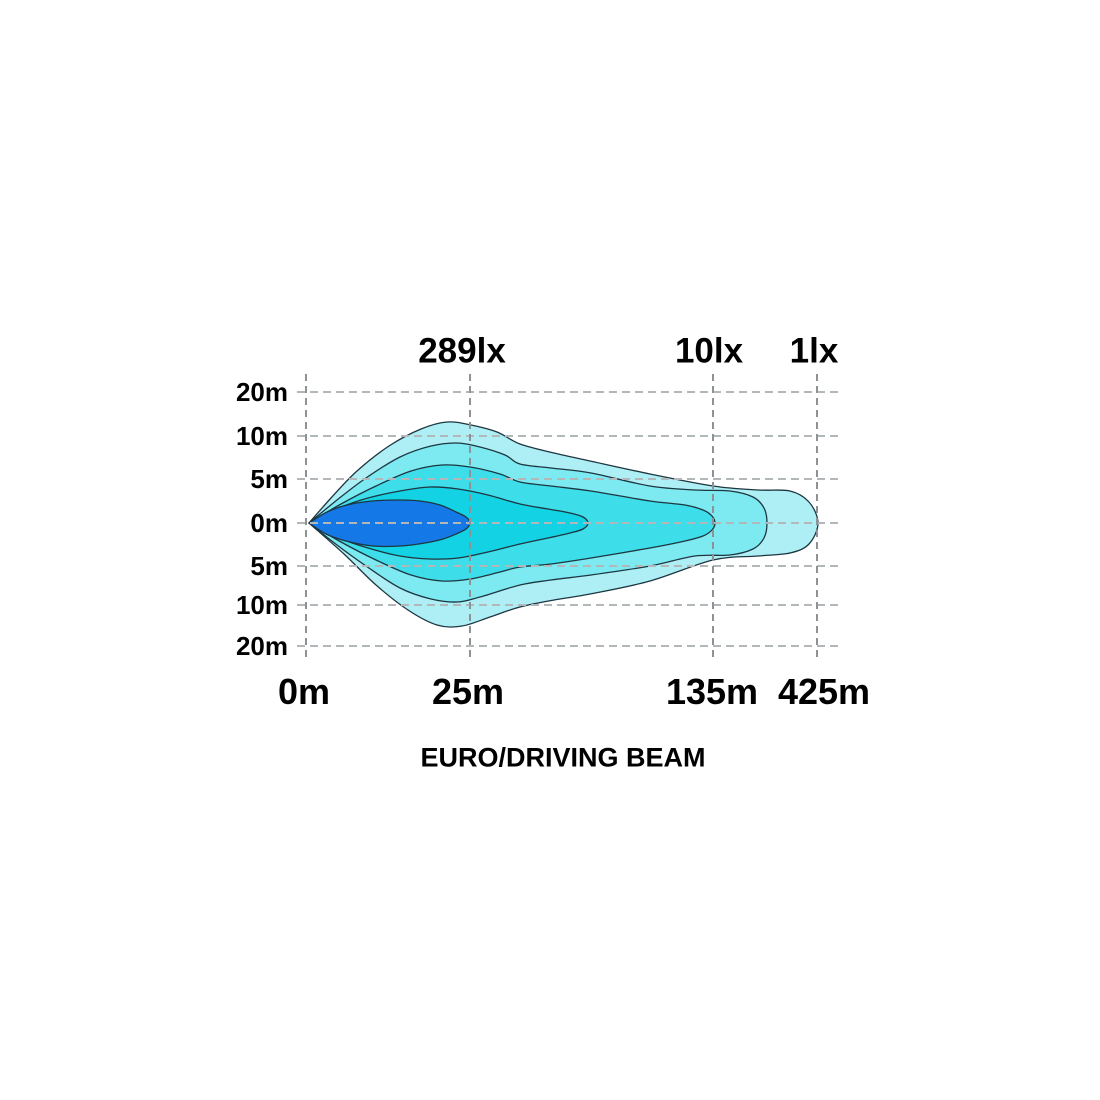 This screenshot has height=1100, width=1100. Describe the element at coordinates (261, 436) in the screenshot. I see `y-axis-tick-label-1: 10m` at that location.